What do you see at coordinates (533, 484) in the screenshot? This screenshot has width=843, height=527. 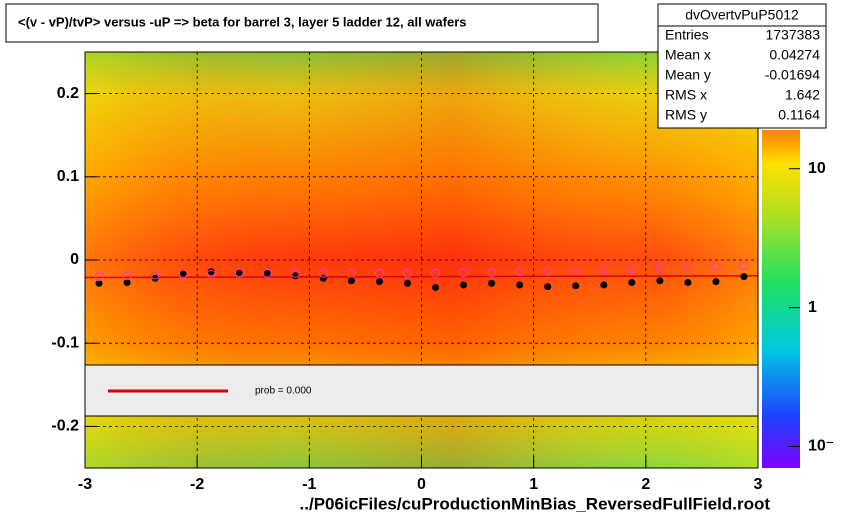 I see `x-tick-label: 1` at bounding box center [533, 484].